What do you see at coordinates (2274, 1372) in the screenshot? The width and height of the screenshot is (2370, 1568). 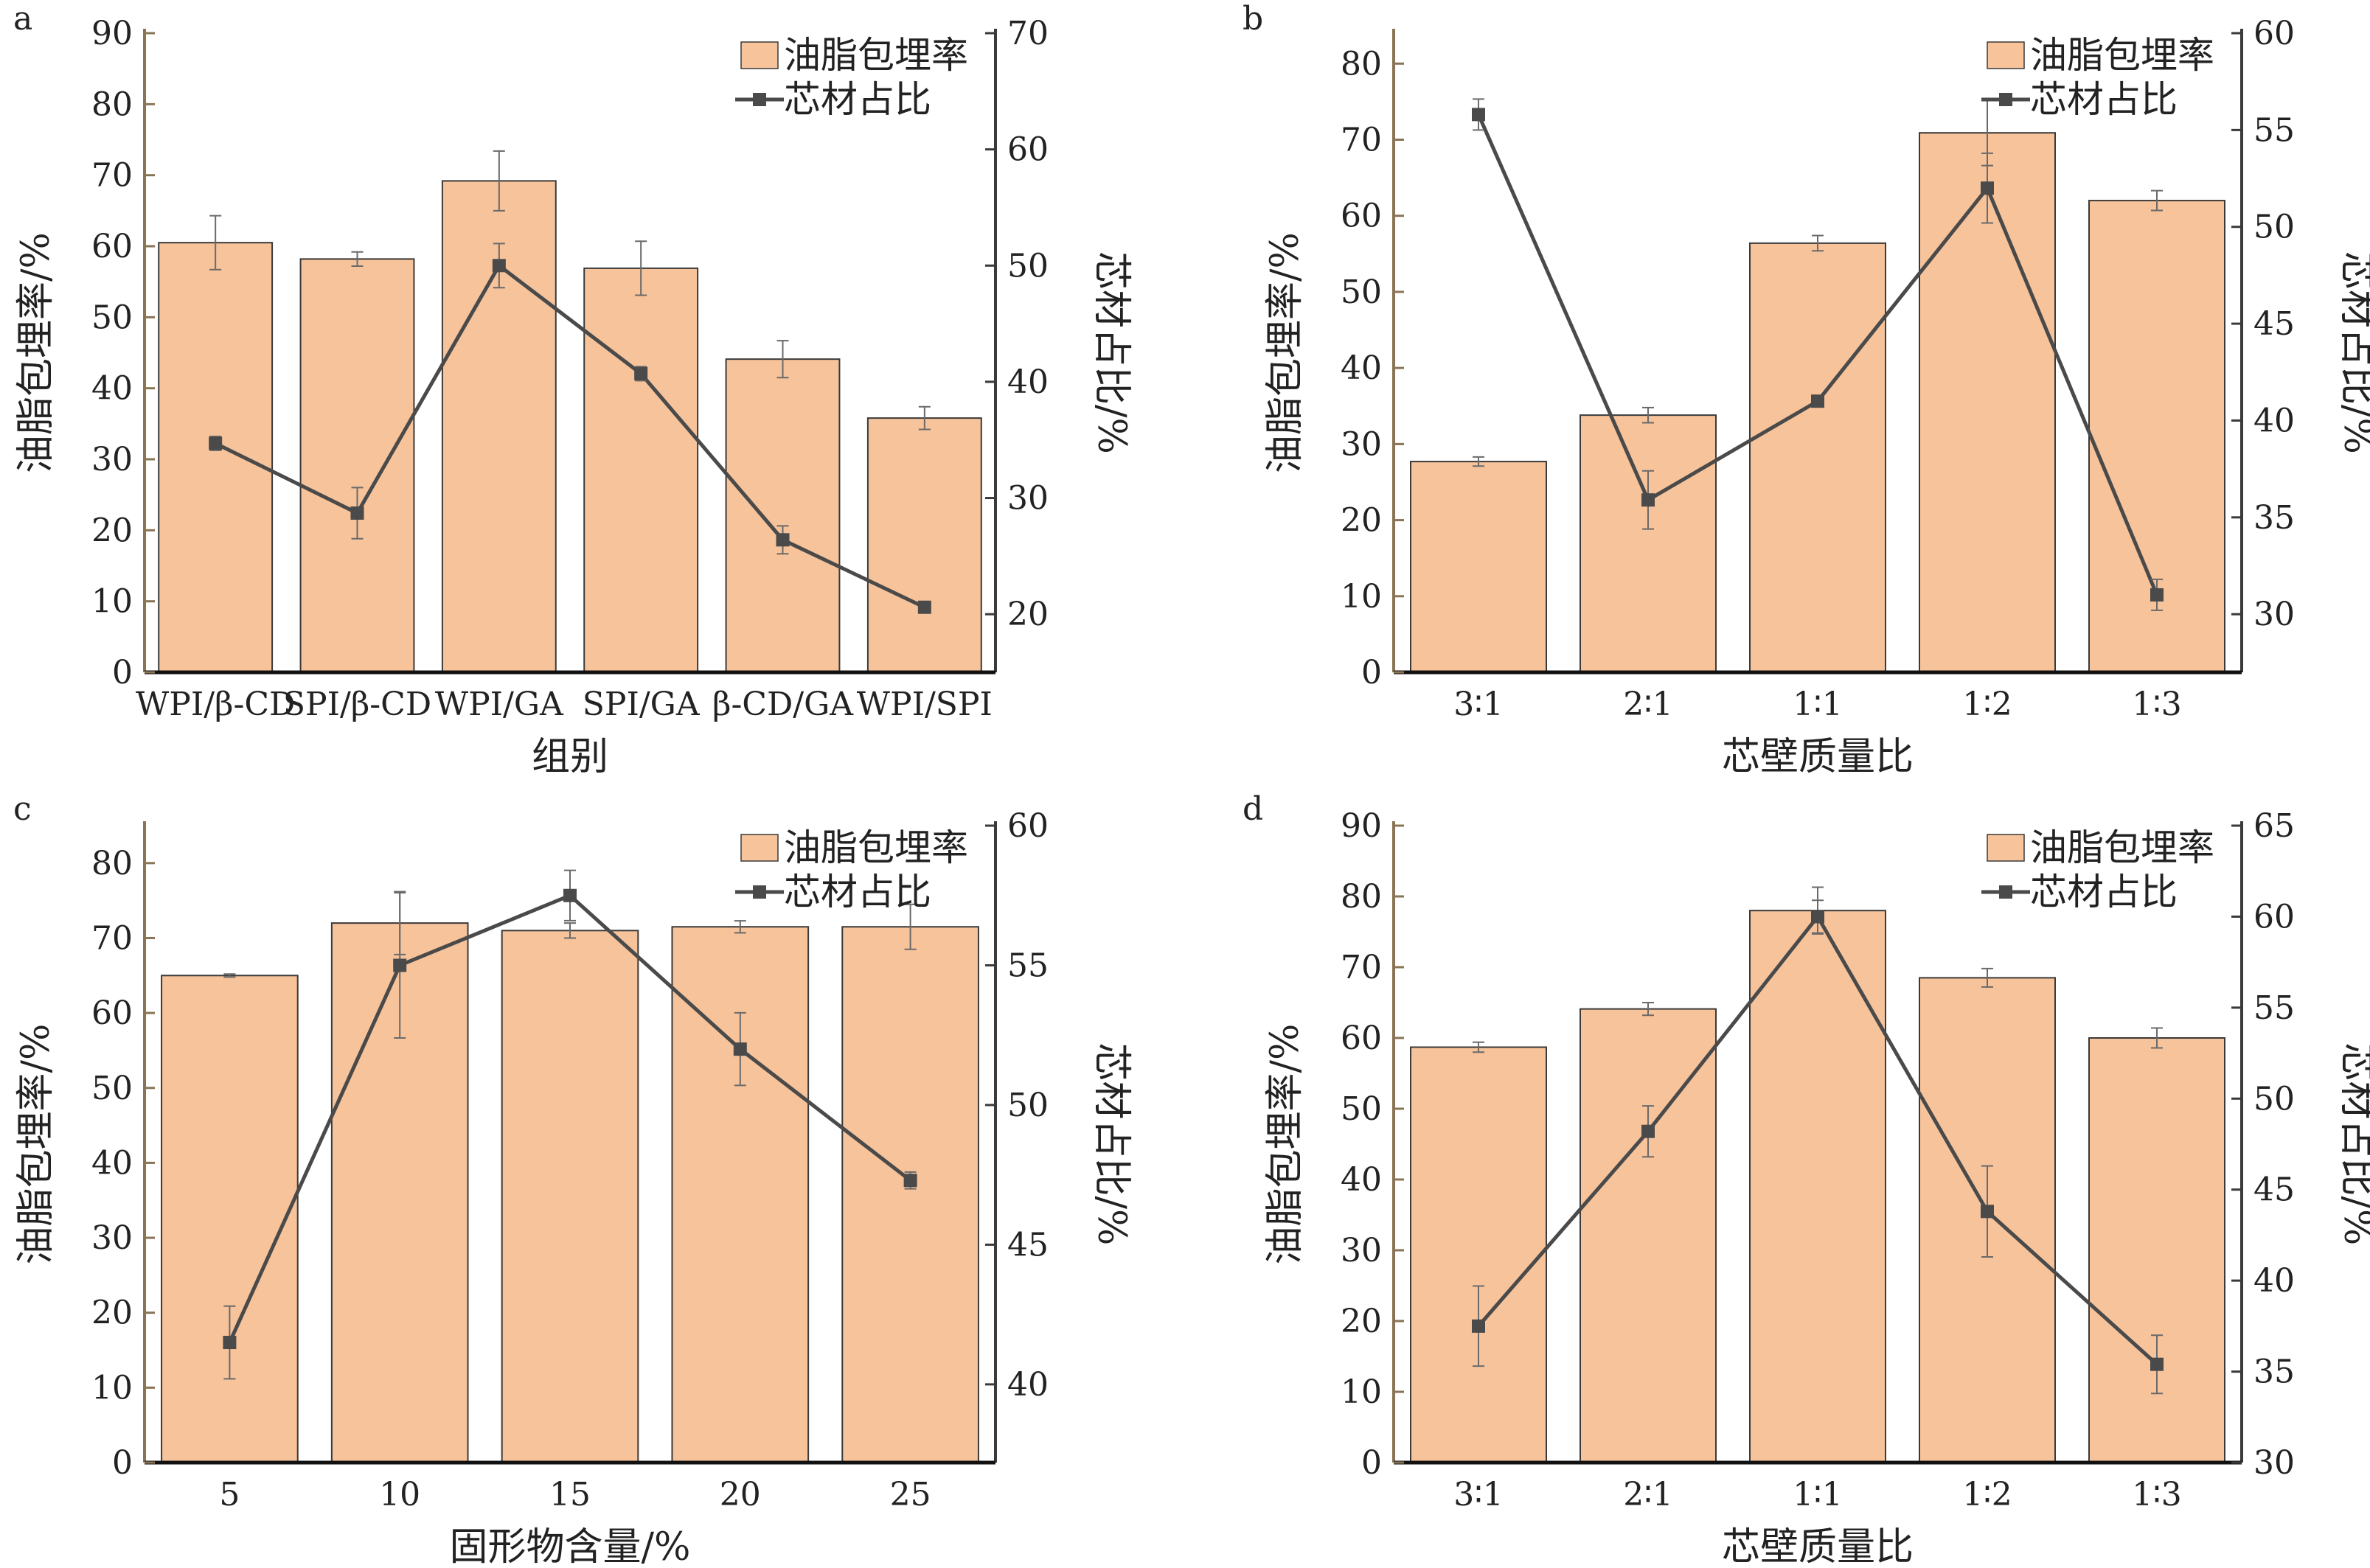 I see `right-tick-label: 35` at bounding box center [2274, 1372].